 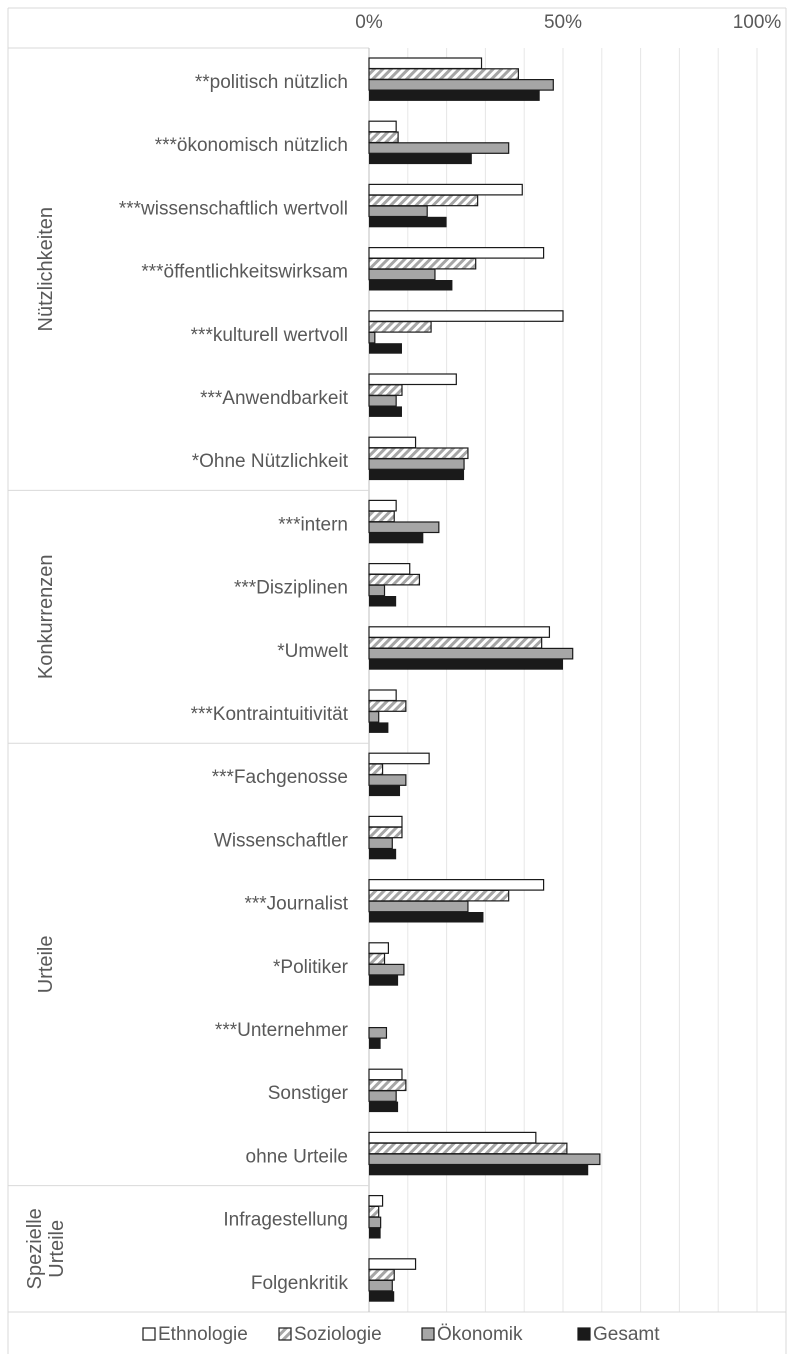 What do you see at coordinates (251, 145) in the screenshot?
I see `category-label: ***ökonomisch nützlich` at bounding box center [251, 145].